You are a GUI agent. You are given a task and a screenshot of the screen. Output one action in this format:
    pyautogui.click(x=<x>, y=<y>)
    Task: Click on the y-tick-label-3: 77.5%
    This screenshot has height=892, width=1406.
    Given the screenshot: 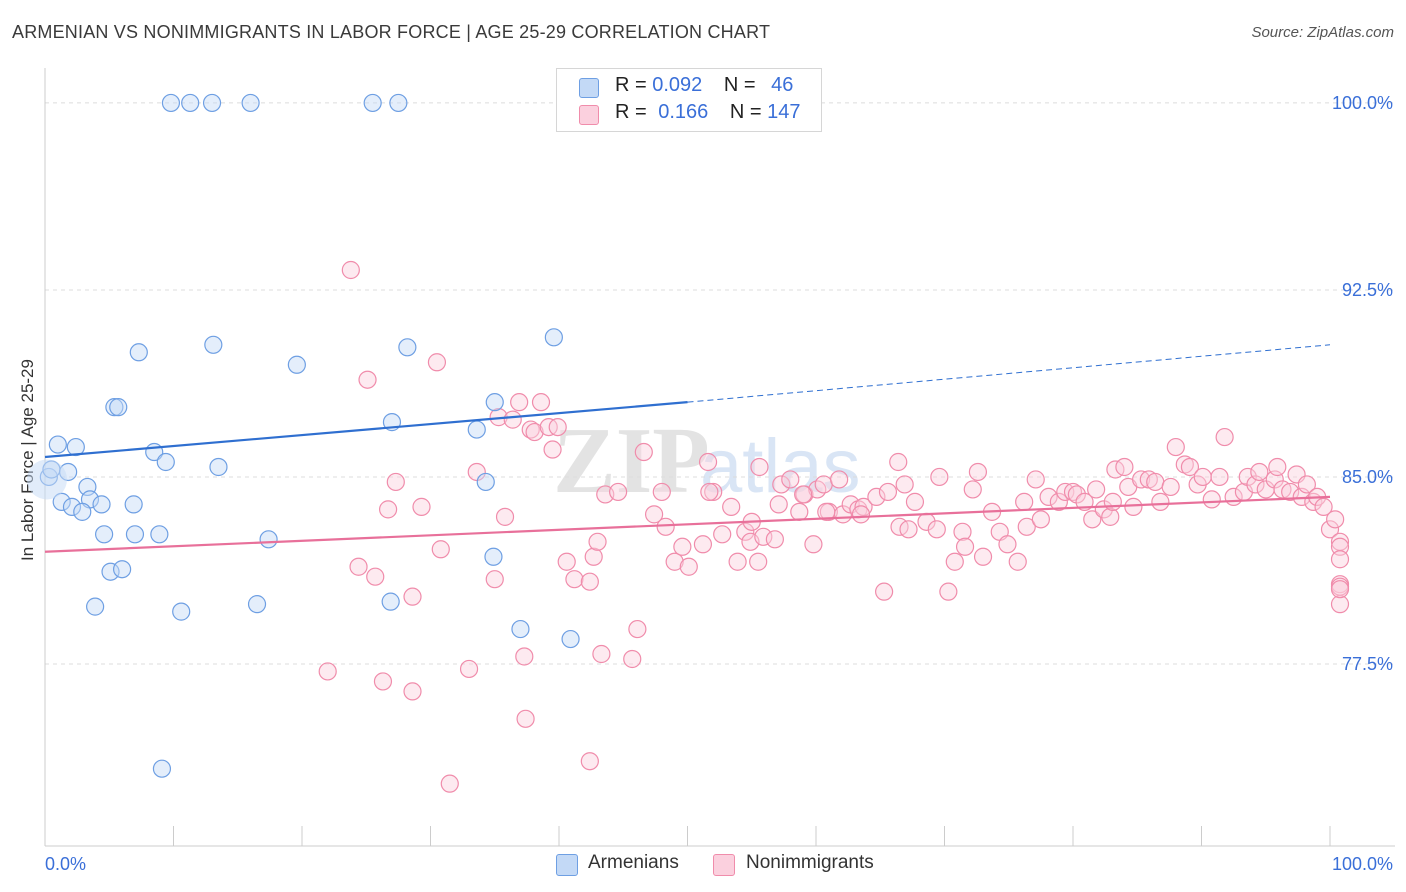 What is the action you would take?
    pyautogui.click(x=1367, y=664)
    